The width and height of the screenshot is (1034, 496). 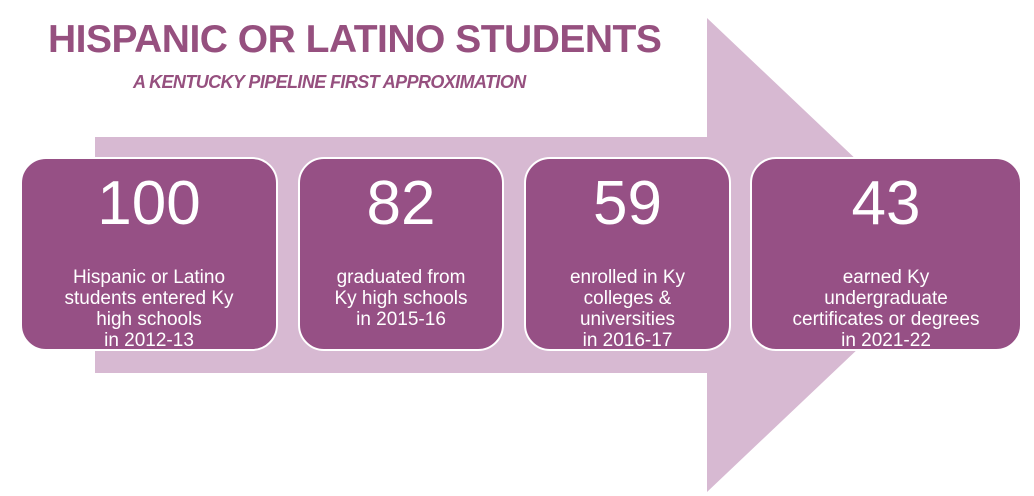 I want to click on stage-value: 59, so click(x=627, y=203).